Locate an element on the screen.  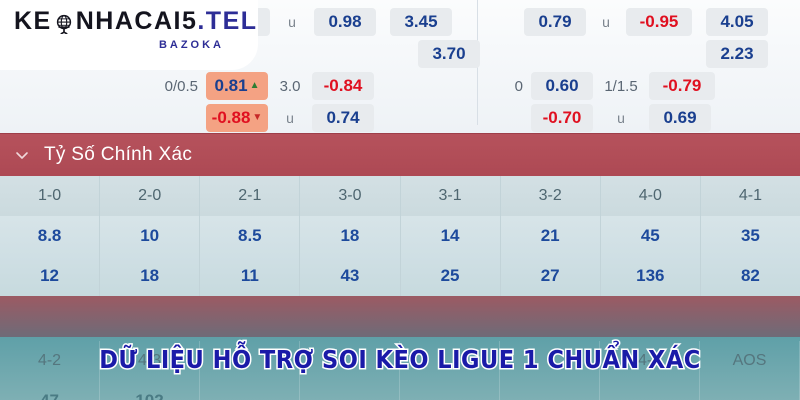
odds-chip-right-1-3: 4.05 is located at coordinates (737, 22).